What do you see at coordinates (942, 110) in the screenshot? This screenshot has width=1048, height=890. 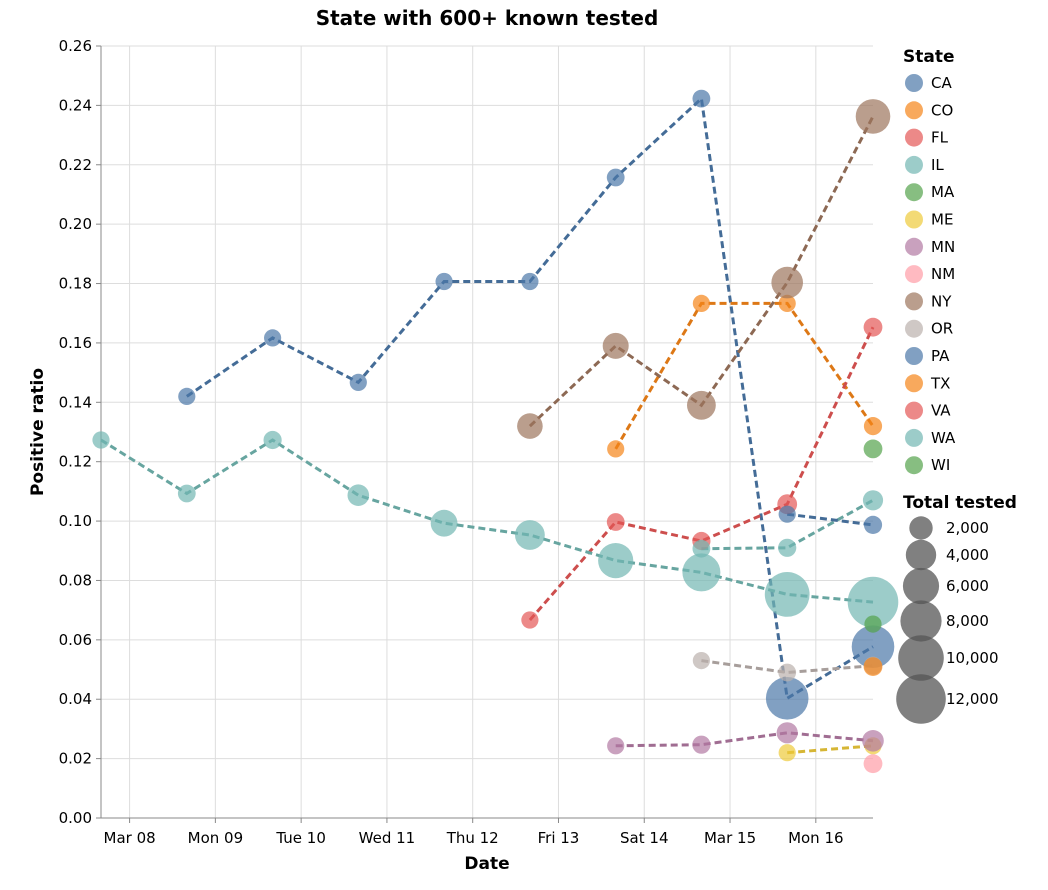 I see `legend-label-co: CO` at bounding box center [942, 110].